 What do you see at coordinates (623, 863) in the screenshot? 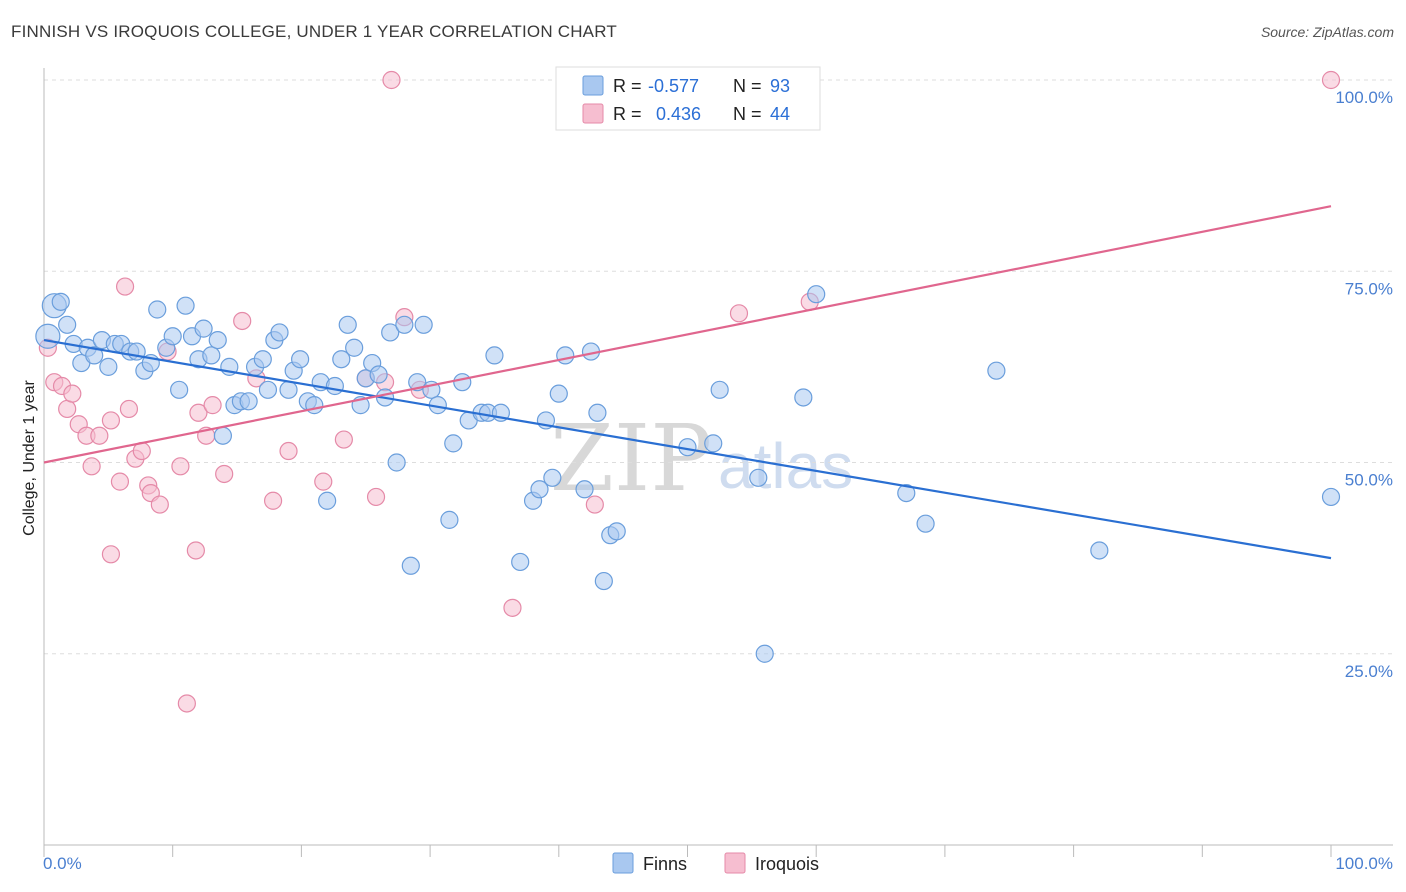
I see `bottom-legend-swatch-finns` at bounding box center [623, 863].